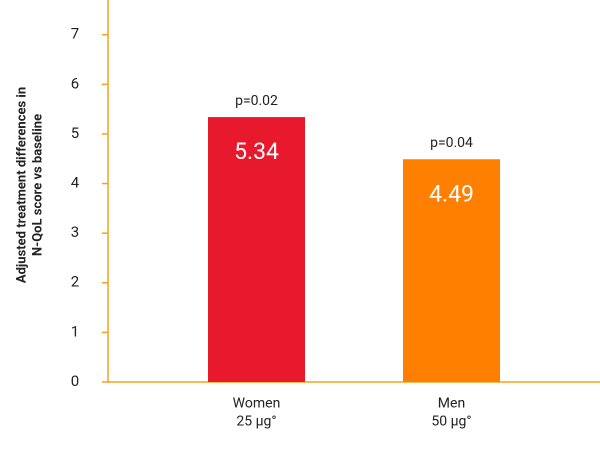 The image size is (600, 450). What do you see at coordinates (75, 34) in the screenshot?
I see `y-tick-label: 7` at bounding box center [75, 34].